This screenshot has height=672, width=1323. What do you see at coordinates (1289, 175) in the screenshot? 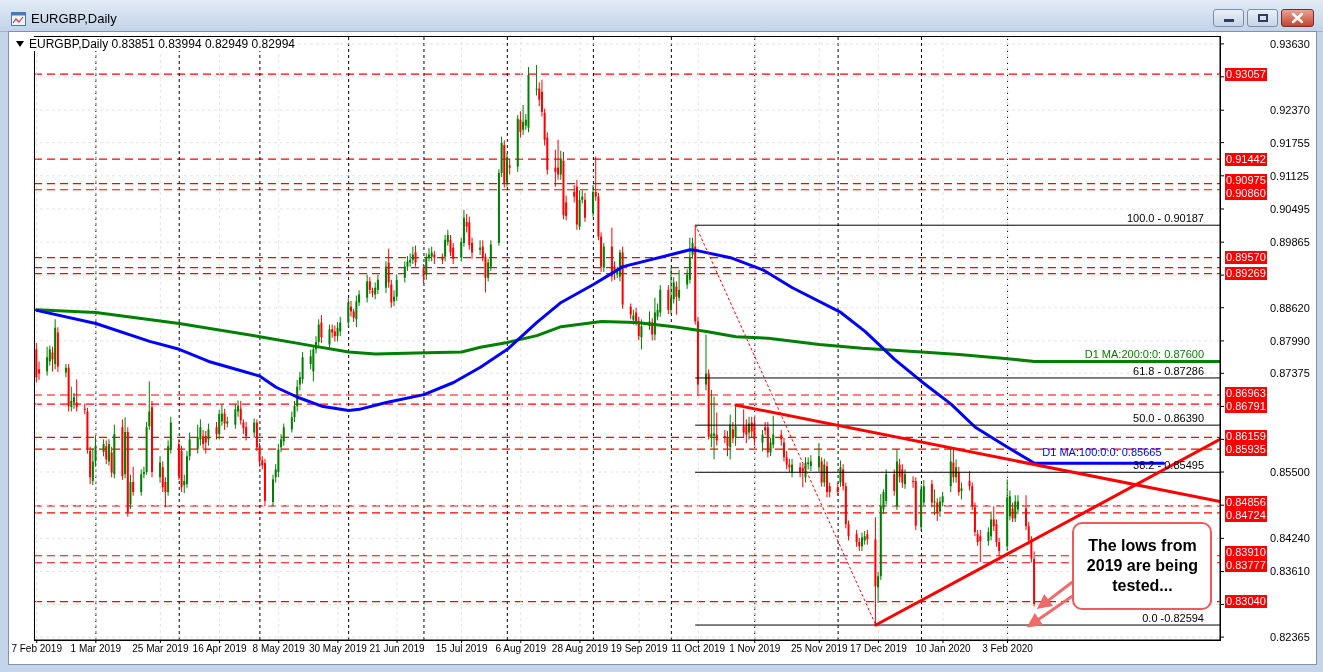
I see `y-tick-label: 0.91125` at bounding box center [1289, 175].